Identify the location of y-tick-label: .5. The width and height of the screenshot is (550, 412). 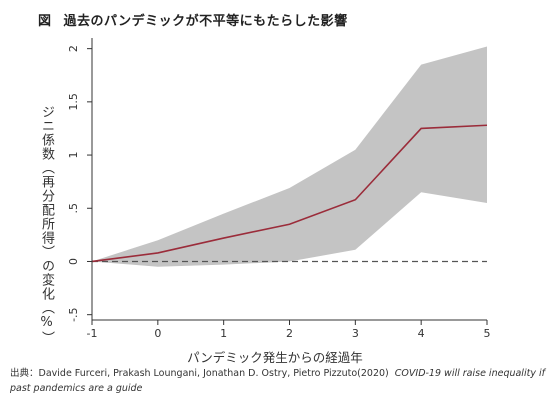
(73, 208).